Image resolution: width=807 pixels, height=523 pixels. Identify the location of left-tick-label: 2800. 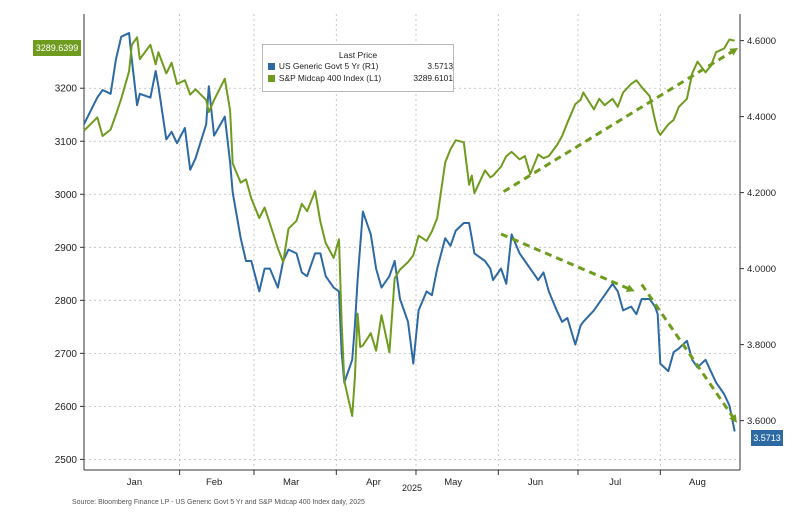
(66, 301).